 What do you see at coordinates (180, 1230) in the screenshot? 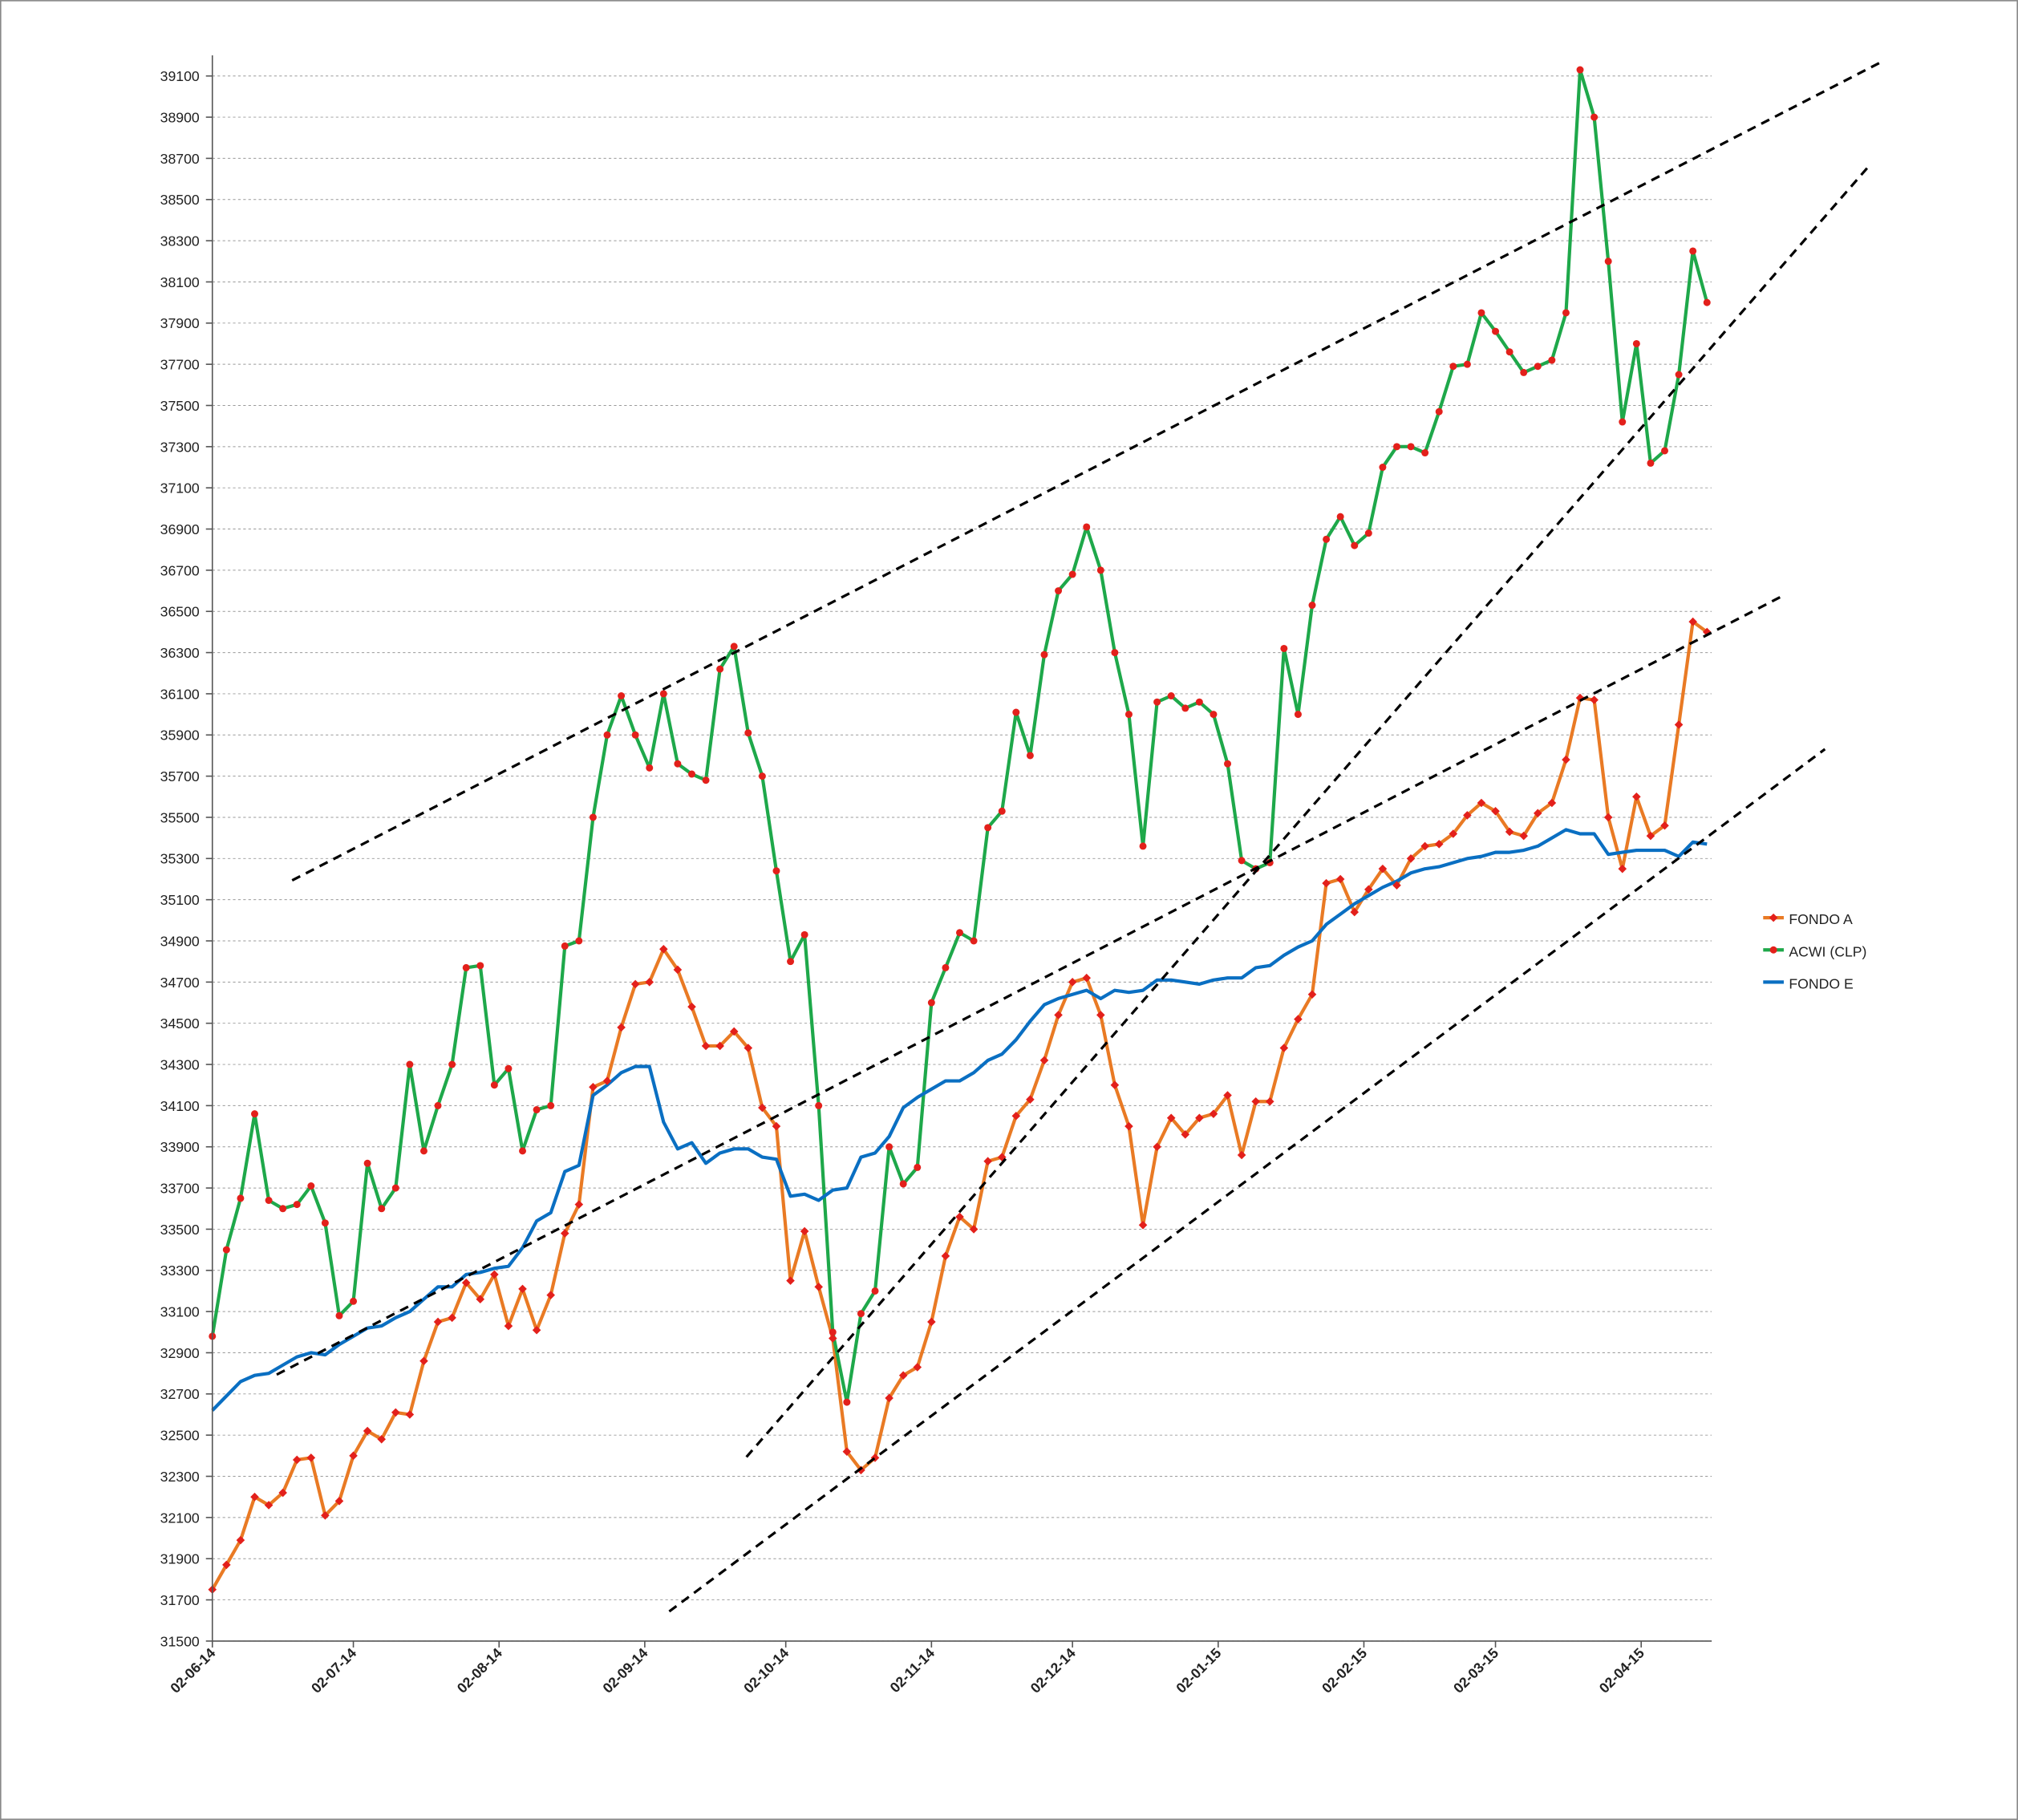
I see `y-tick-label: 33500` at bounding box center [180, 1230].